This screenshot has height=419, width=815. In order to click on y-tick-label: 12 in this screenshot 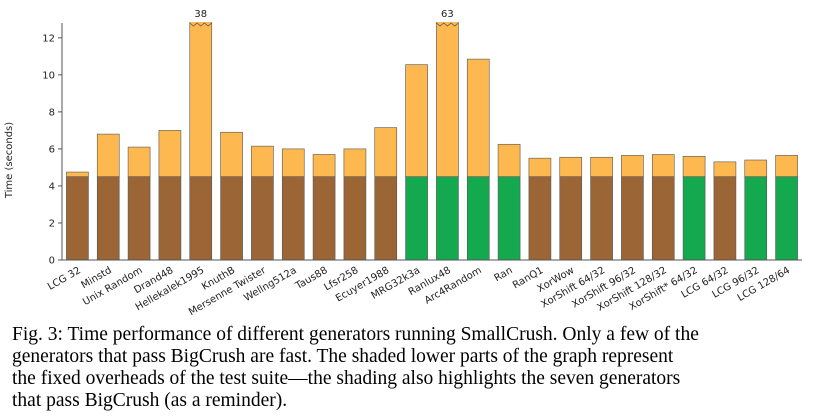, I will do `click(48, 38)`.